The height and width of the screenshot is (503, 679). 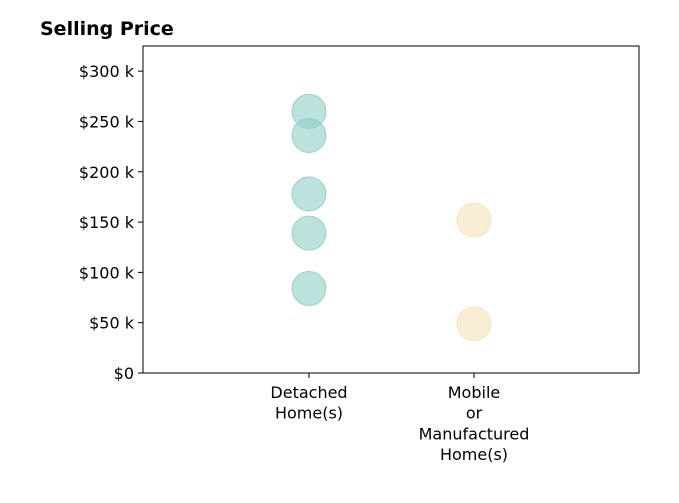 I want to click on chart-title: Selling Price, so click(x=107, y=29).